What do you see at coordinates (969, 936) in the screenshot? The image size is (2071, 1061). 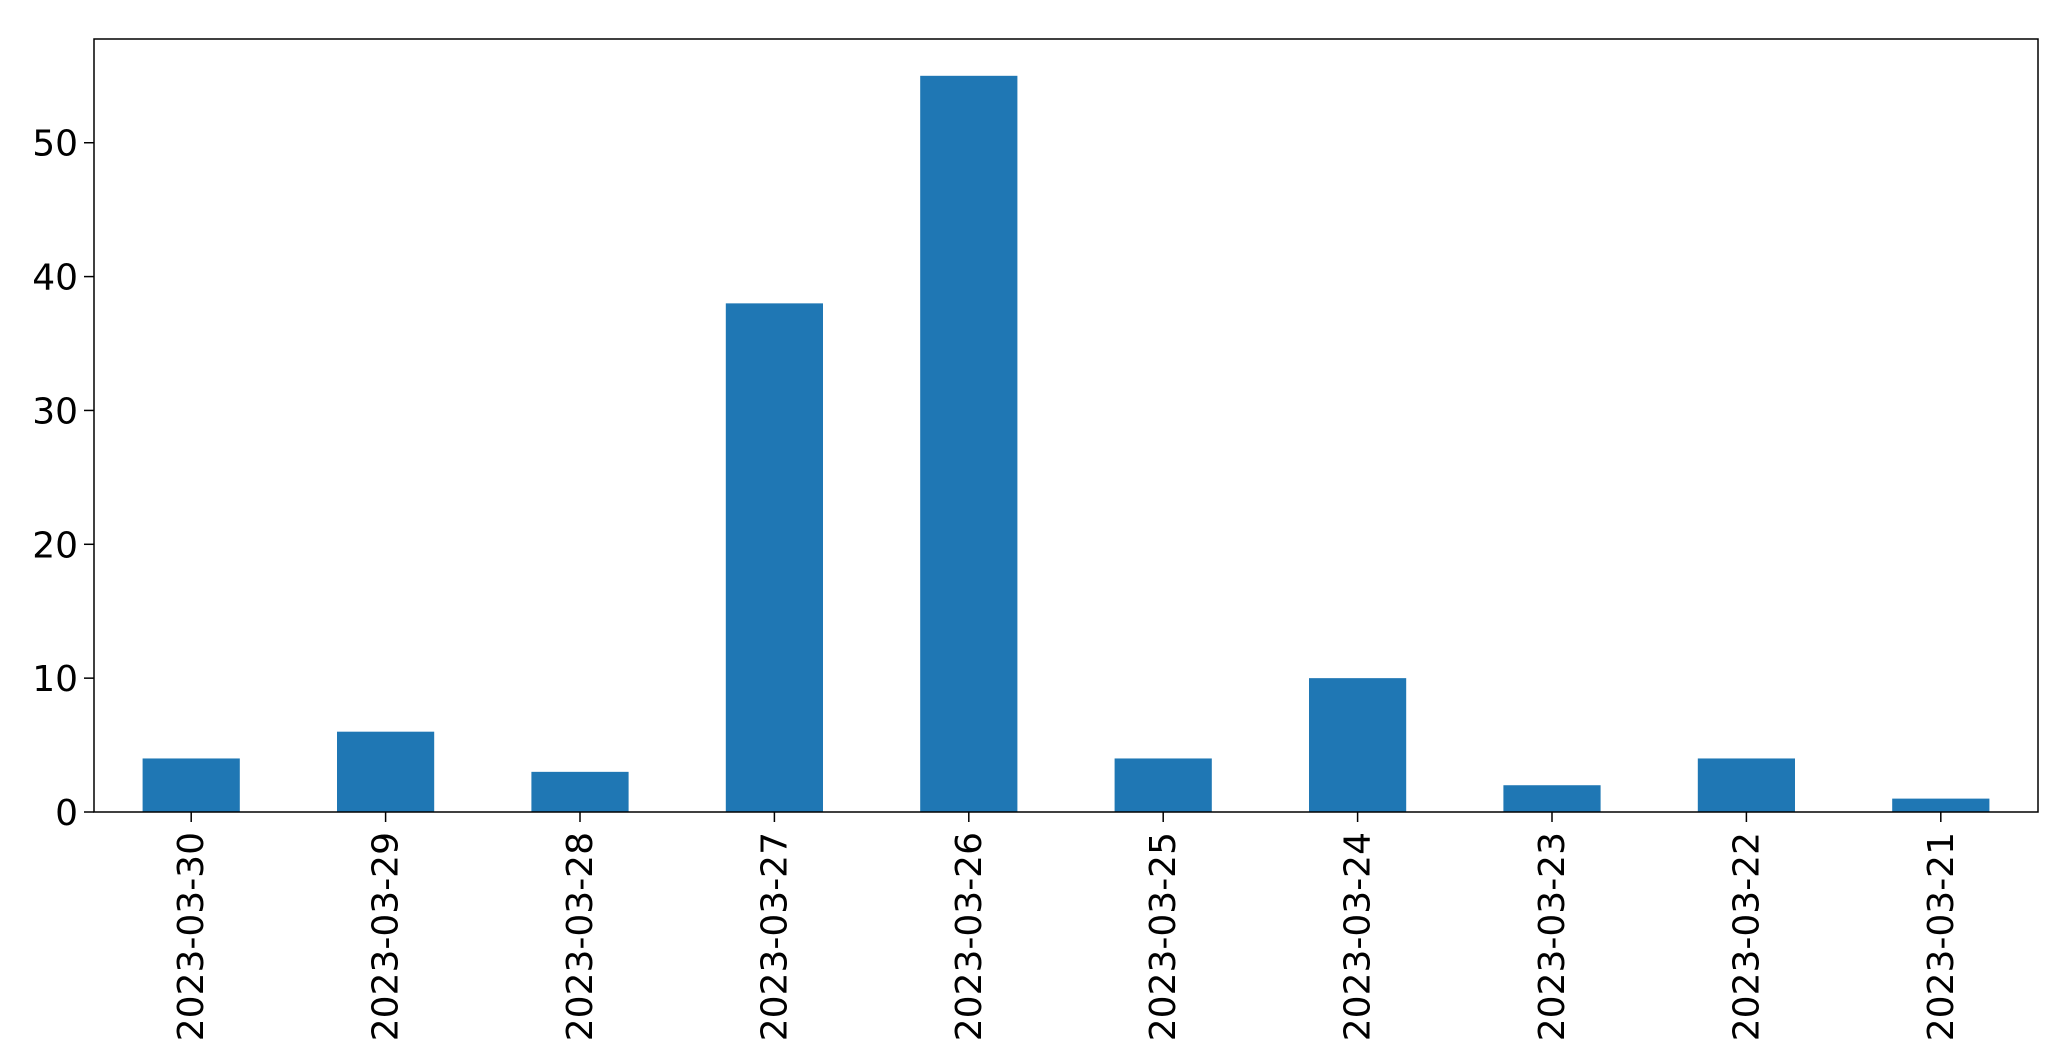 I see `x-tick-label: 2023-03-26` at bounding box center [969, 936].